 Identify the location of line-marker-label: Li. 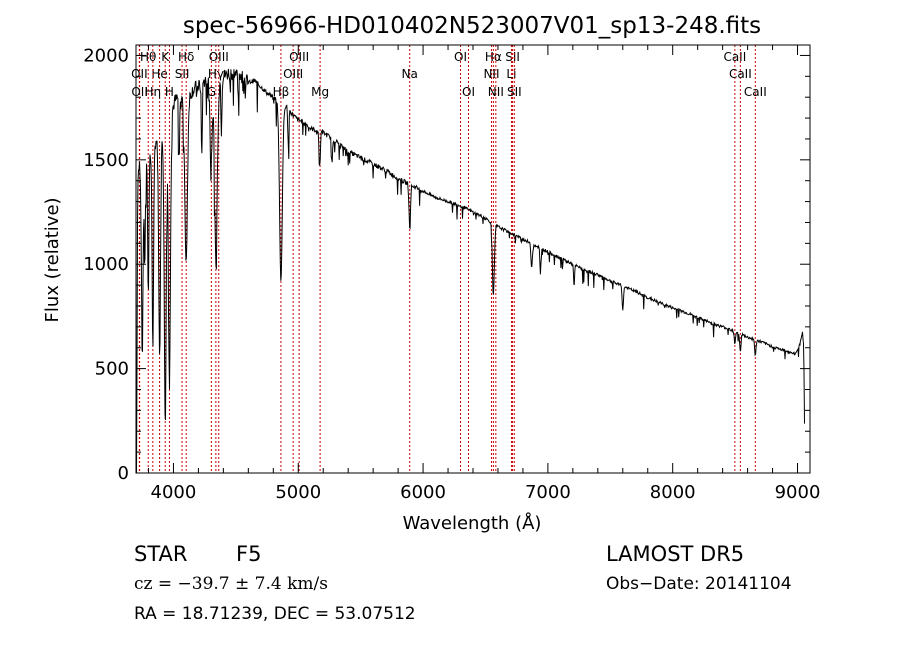
(511, 74).